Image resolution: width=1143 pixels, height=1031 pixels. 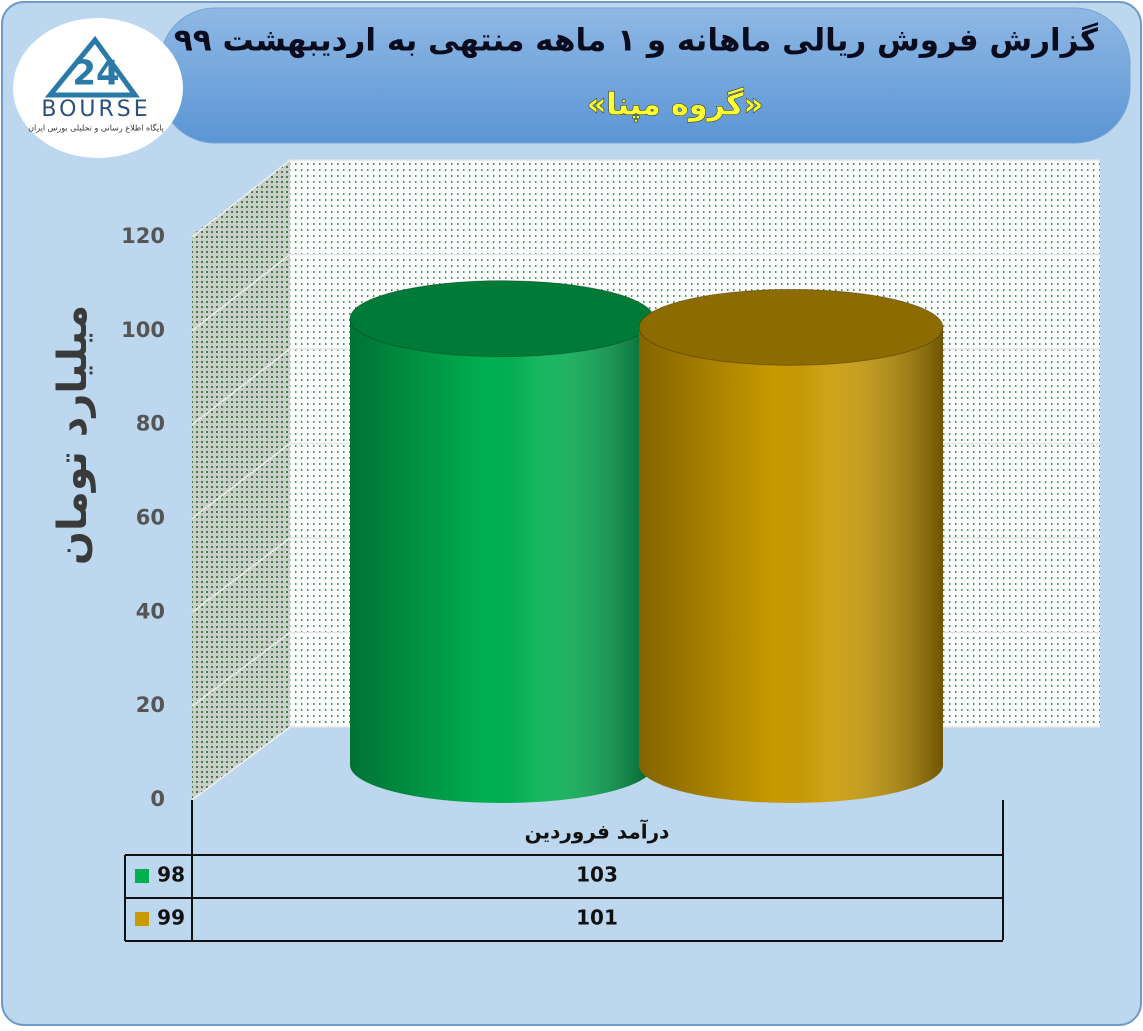 What do you see at coordinates (675, 105) in the screenshot?
I see `chart-subtitle: «گروه مپنا»` at bounding box center [675, 105].